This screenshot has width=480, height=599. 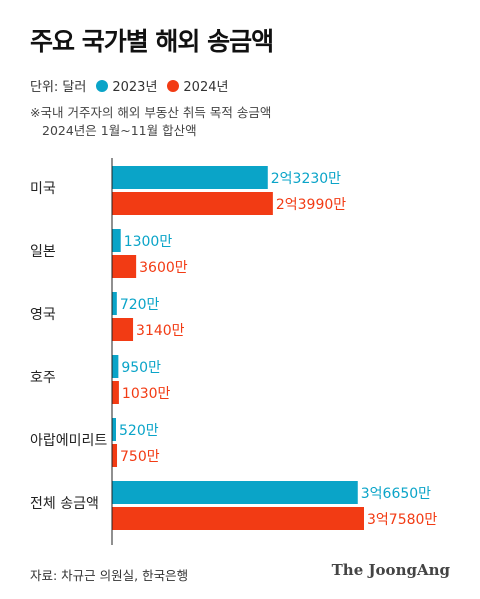 What do you see at coordinates (68, 441) in the screenshot?
I see `category-label: 아랍에미리트` at bounding box center [68, 441].